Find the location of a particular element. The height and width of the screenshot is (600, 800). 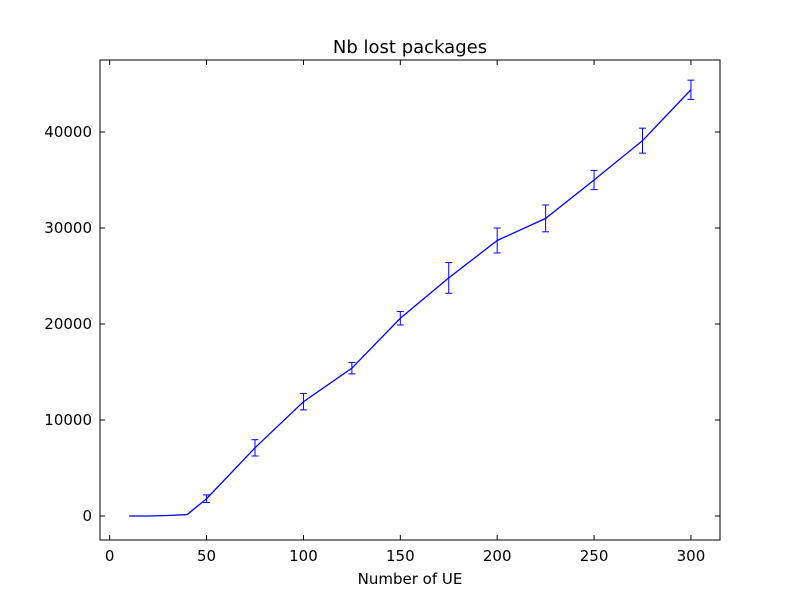

x-tick-label: 200 is located at coordinates (497, 556).